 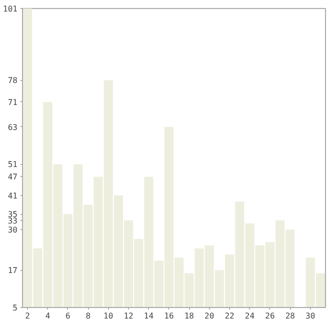 I want to click on x-tick-label: 24, so click(x=249, y=316).